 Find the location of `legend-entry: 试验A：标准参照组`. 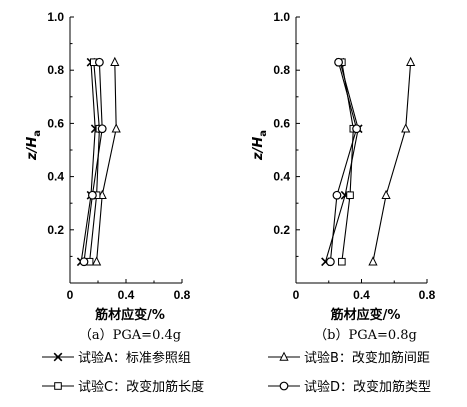

legend-entry: 试验A：标准参照组 is located at coordinates (116, 358).